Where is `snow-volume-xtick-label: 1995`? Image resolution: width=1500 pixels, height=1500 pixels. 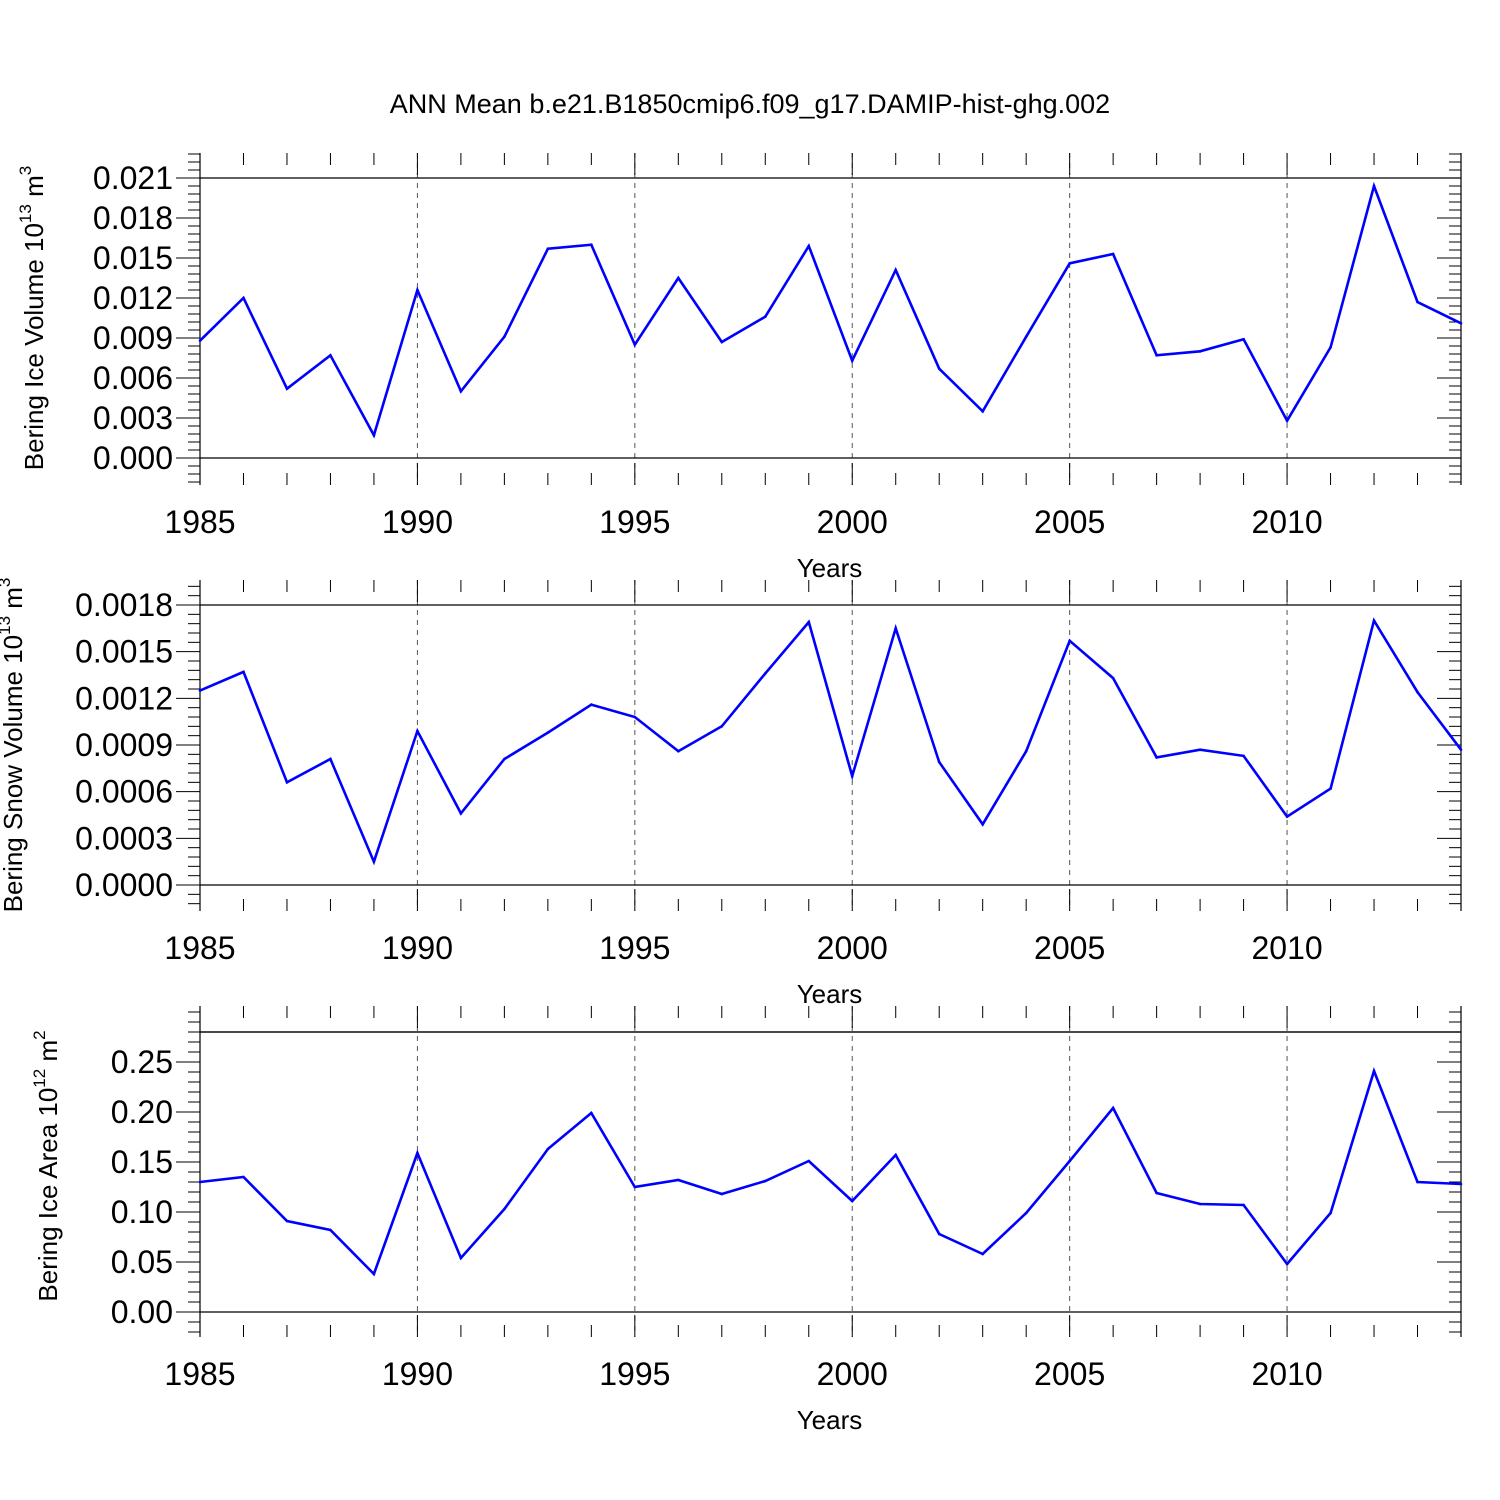
snow-volume-xtick-label: 1995 is located at coordinates (634, 948).